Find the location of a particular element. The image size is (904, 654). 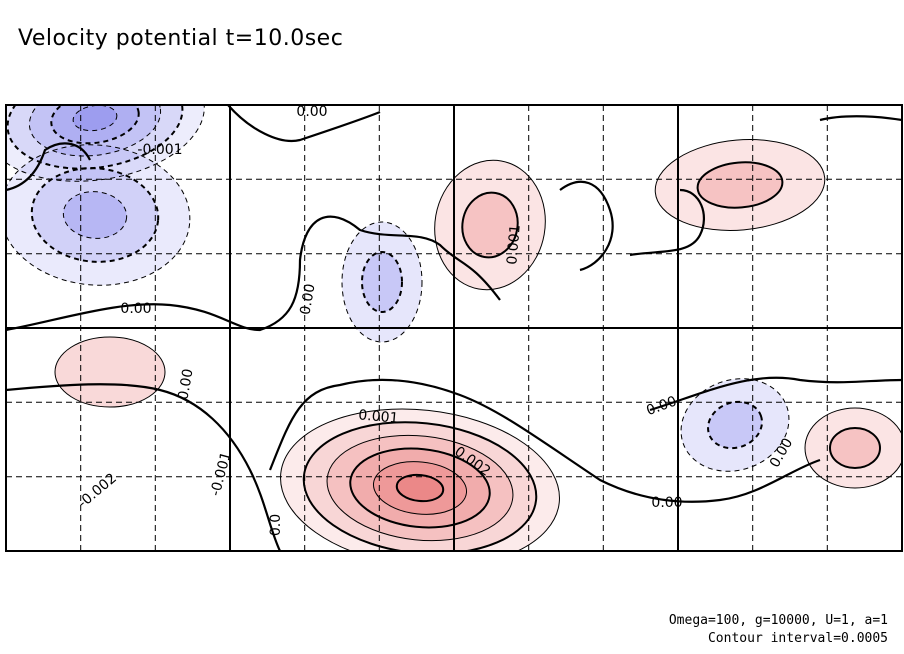

contour-label-3: 0.00 is located at coordinates (307, 299).